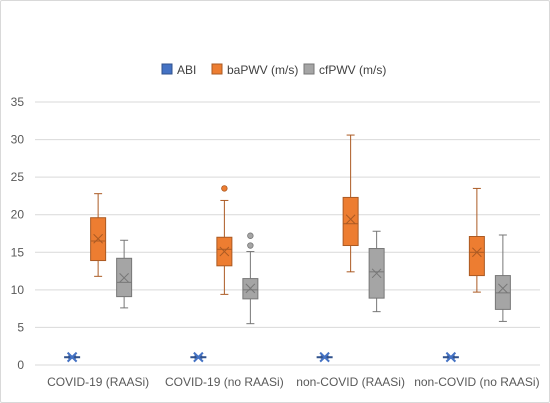 This screenshot has height=403, width=550. I want to click on y-tick-label: 35, so click(18, 102).